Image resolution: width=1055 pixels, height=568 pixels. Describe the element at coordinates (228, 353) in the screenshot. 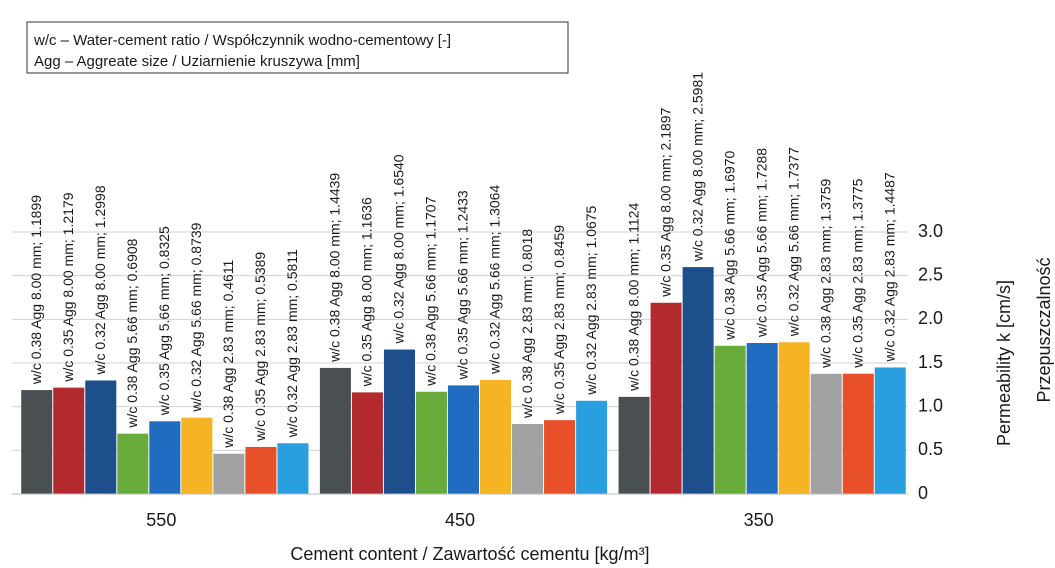

I see `data-label: w/c 0.38 Agg 2.83 mm; 0.4611` at that location.